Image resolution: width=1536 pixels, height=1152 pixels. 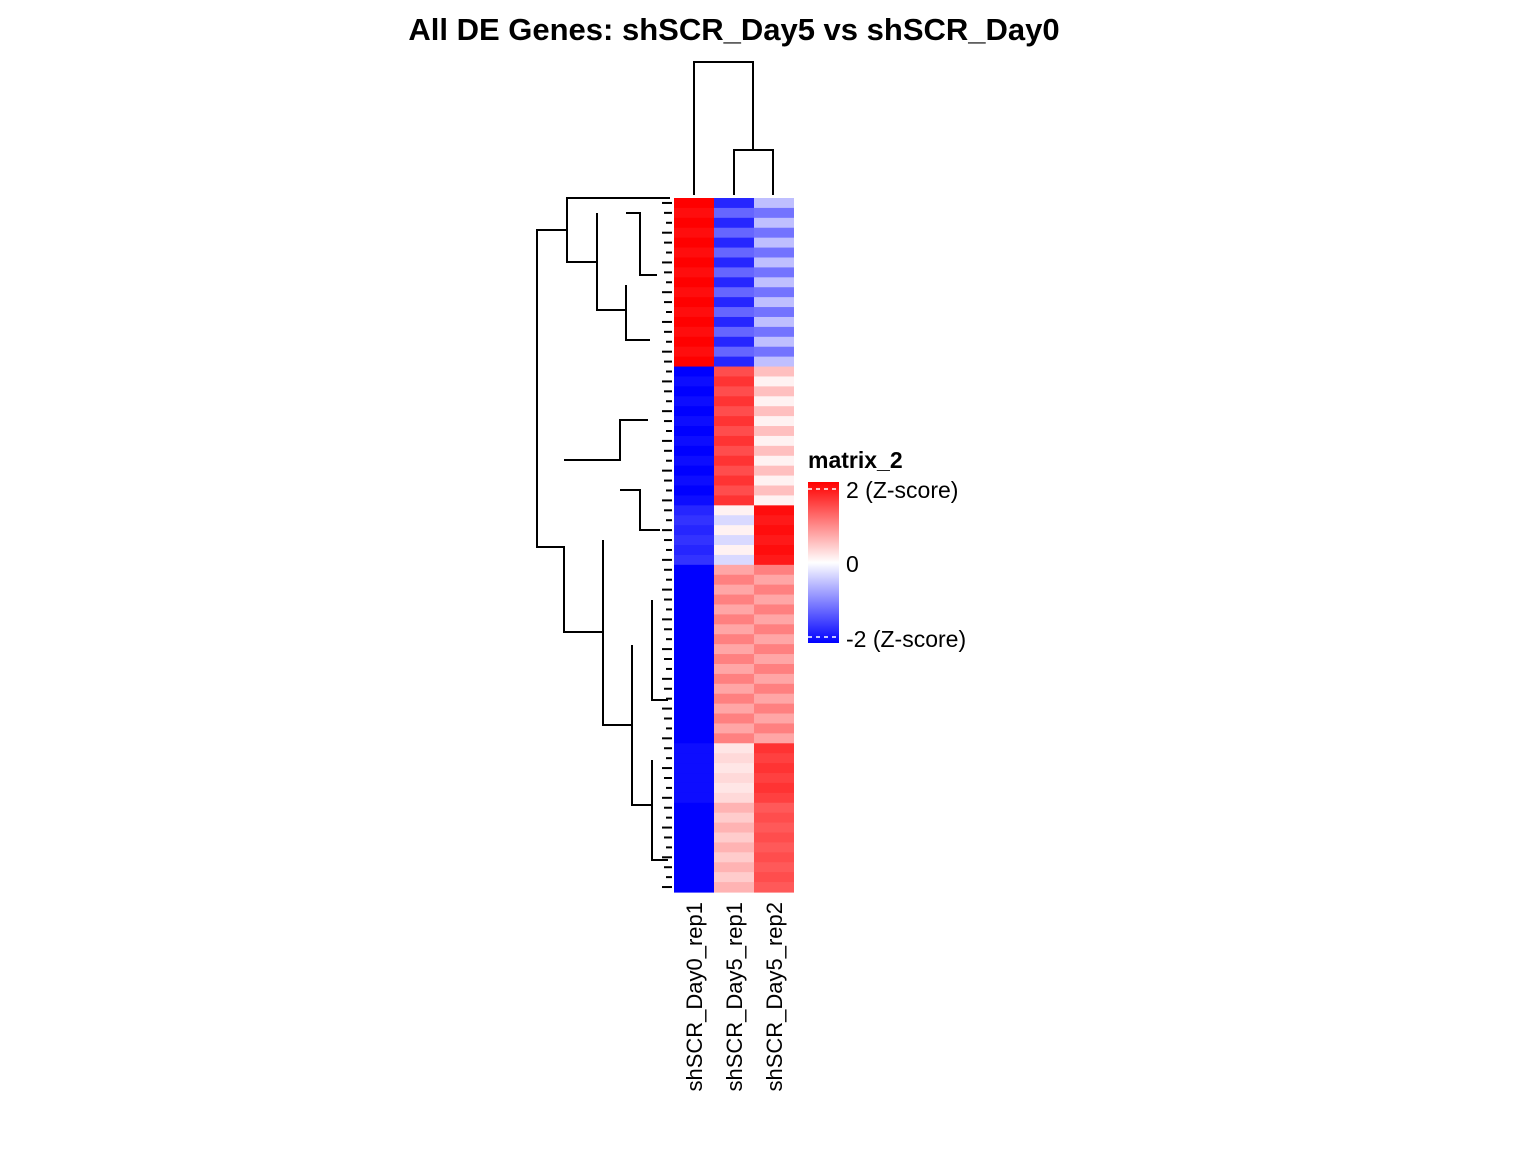 I want to click on chart-title: All DE Genes: shSCR_Day5 vs shSCR_Day0, so click(x=733, y=29).